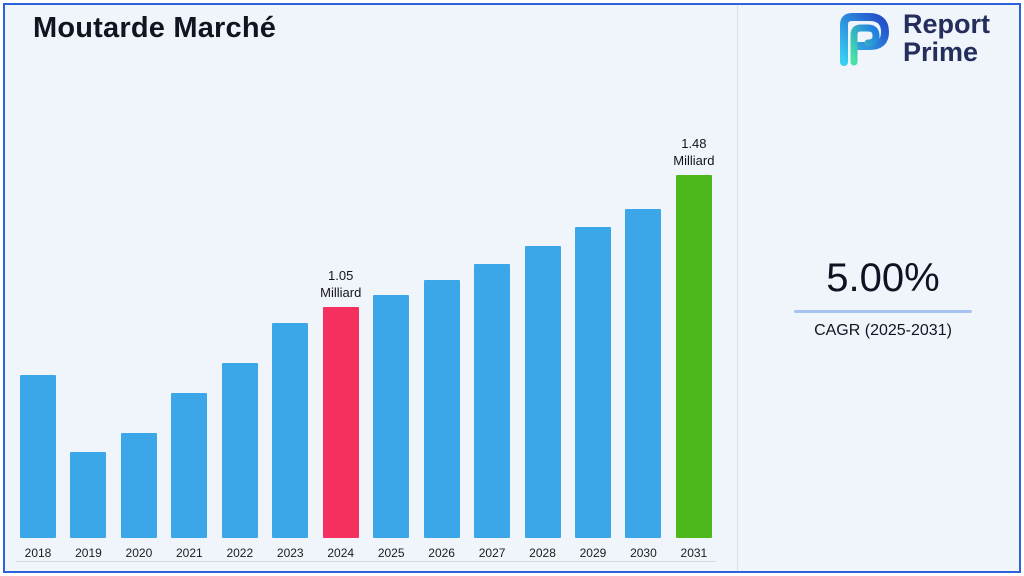 The image size is (1024, 576). Describe the element at coordinates (138, 485) in the screenshot. I see `bar-2020` at that location.